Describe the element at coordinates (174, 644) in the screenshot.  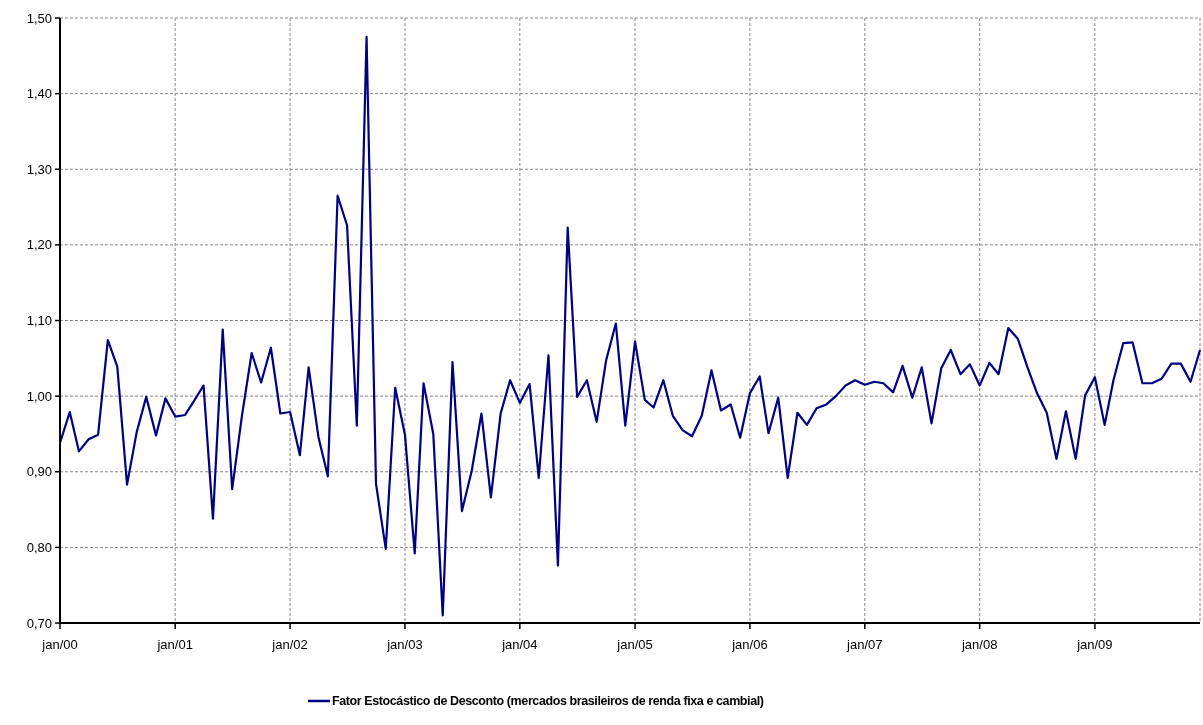
I see `x-tick-label: jan/01` at that location.